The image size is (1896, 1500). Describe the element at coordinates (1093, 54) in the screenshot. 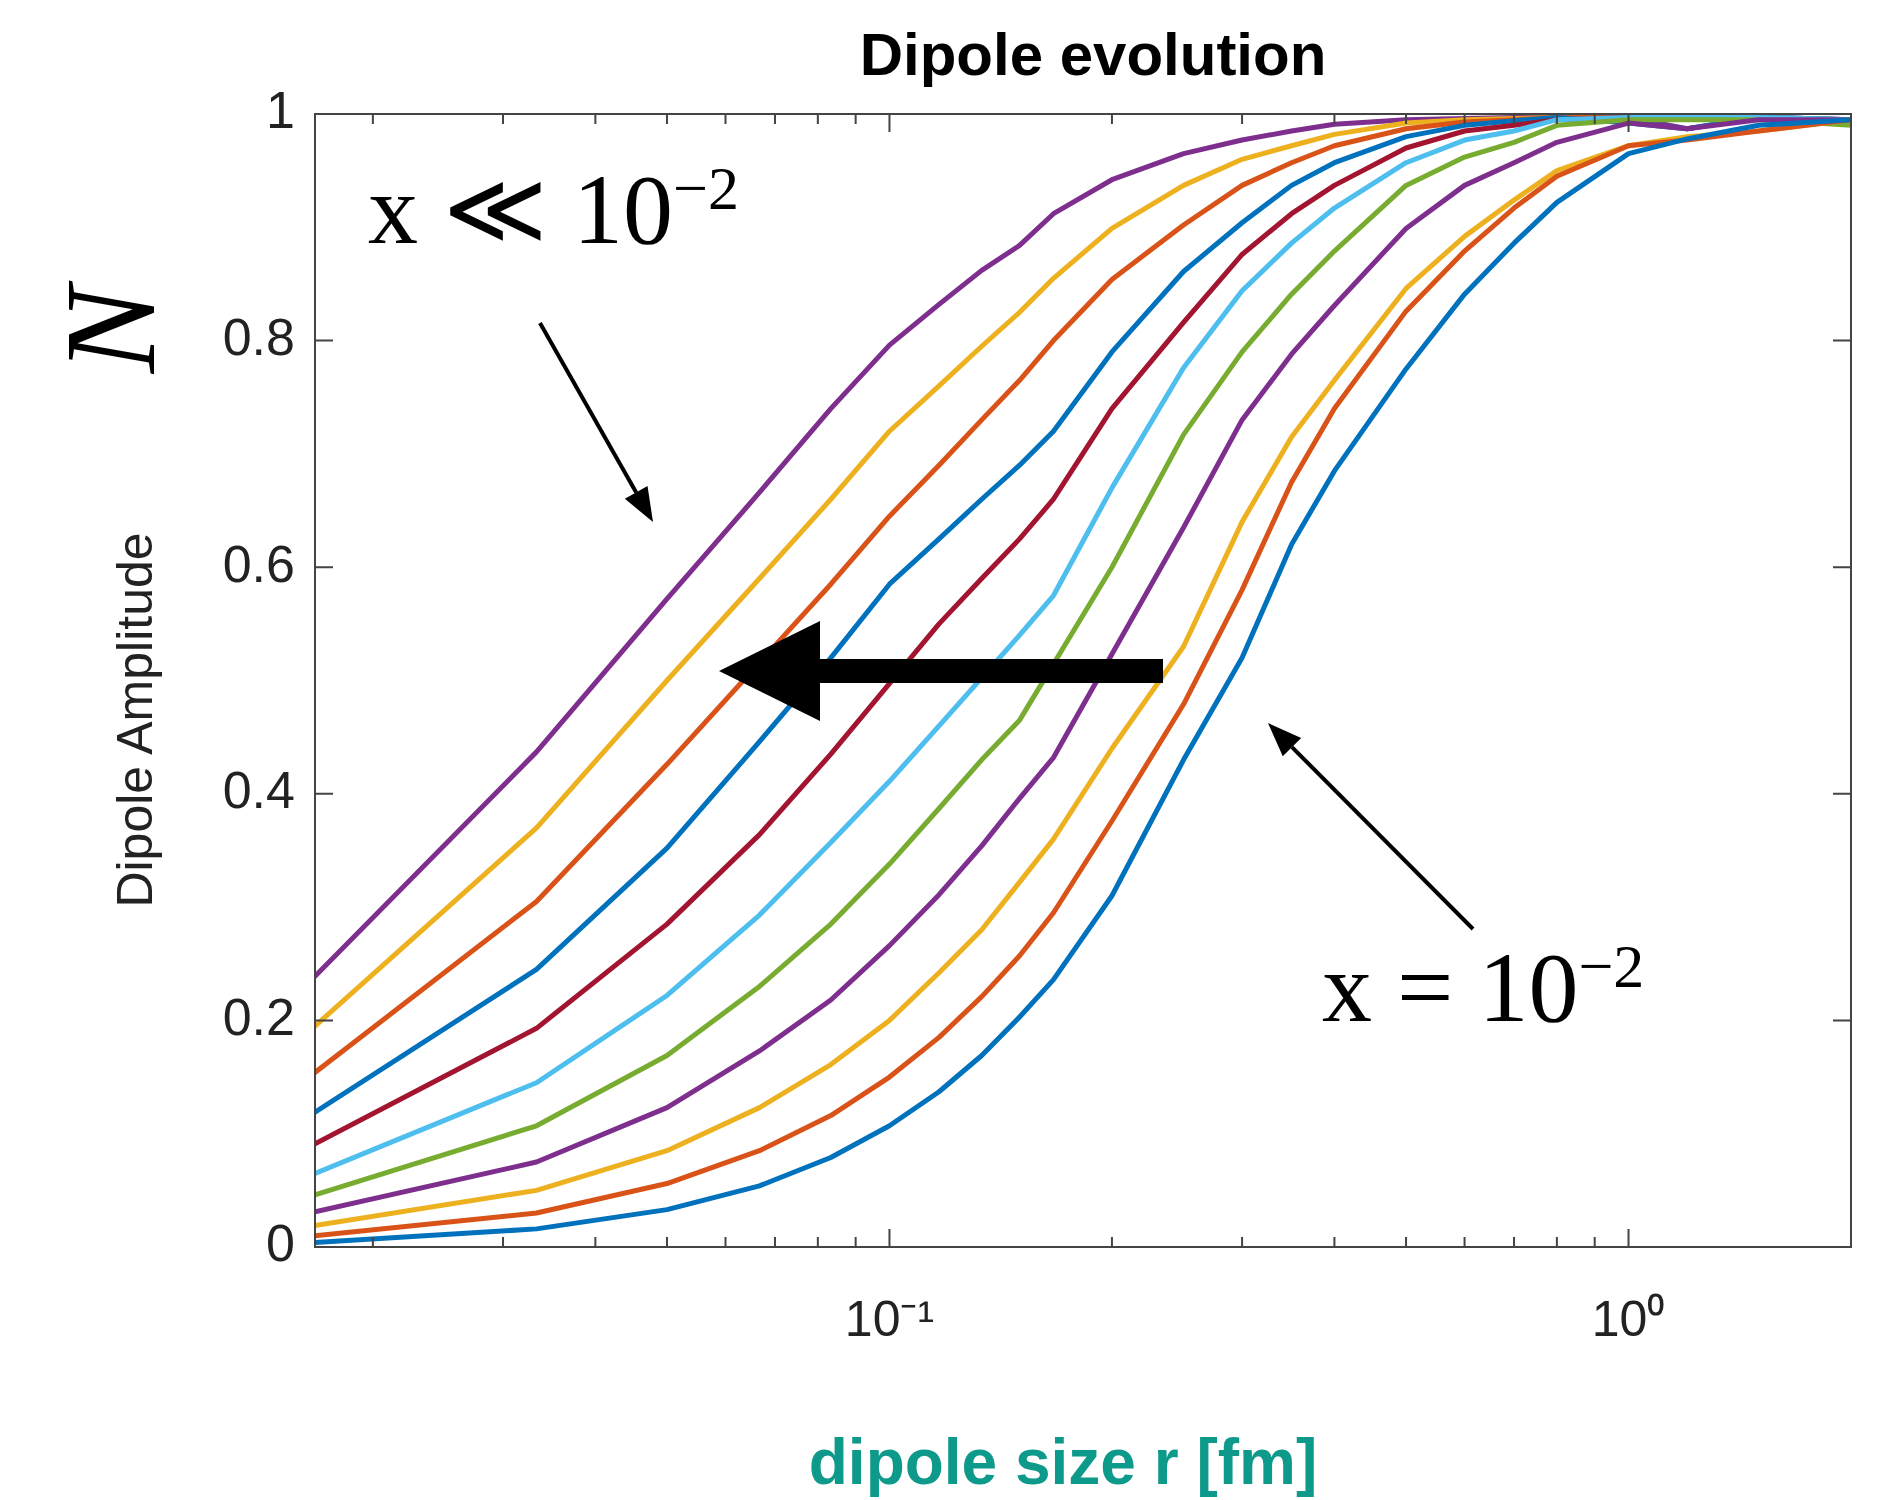

I see `chart-title: Dipole evolution` at that location.